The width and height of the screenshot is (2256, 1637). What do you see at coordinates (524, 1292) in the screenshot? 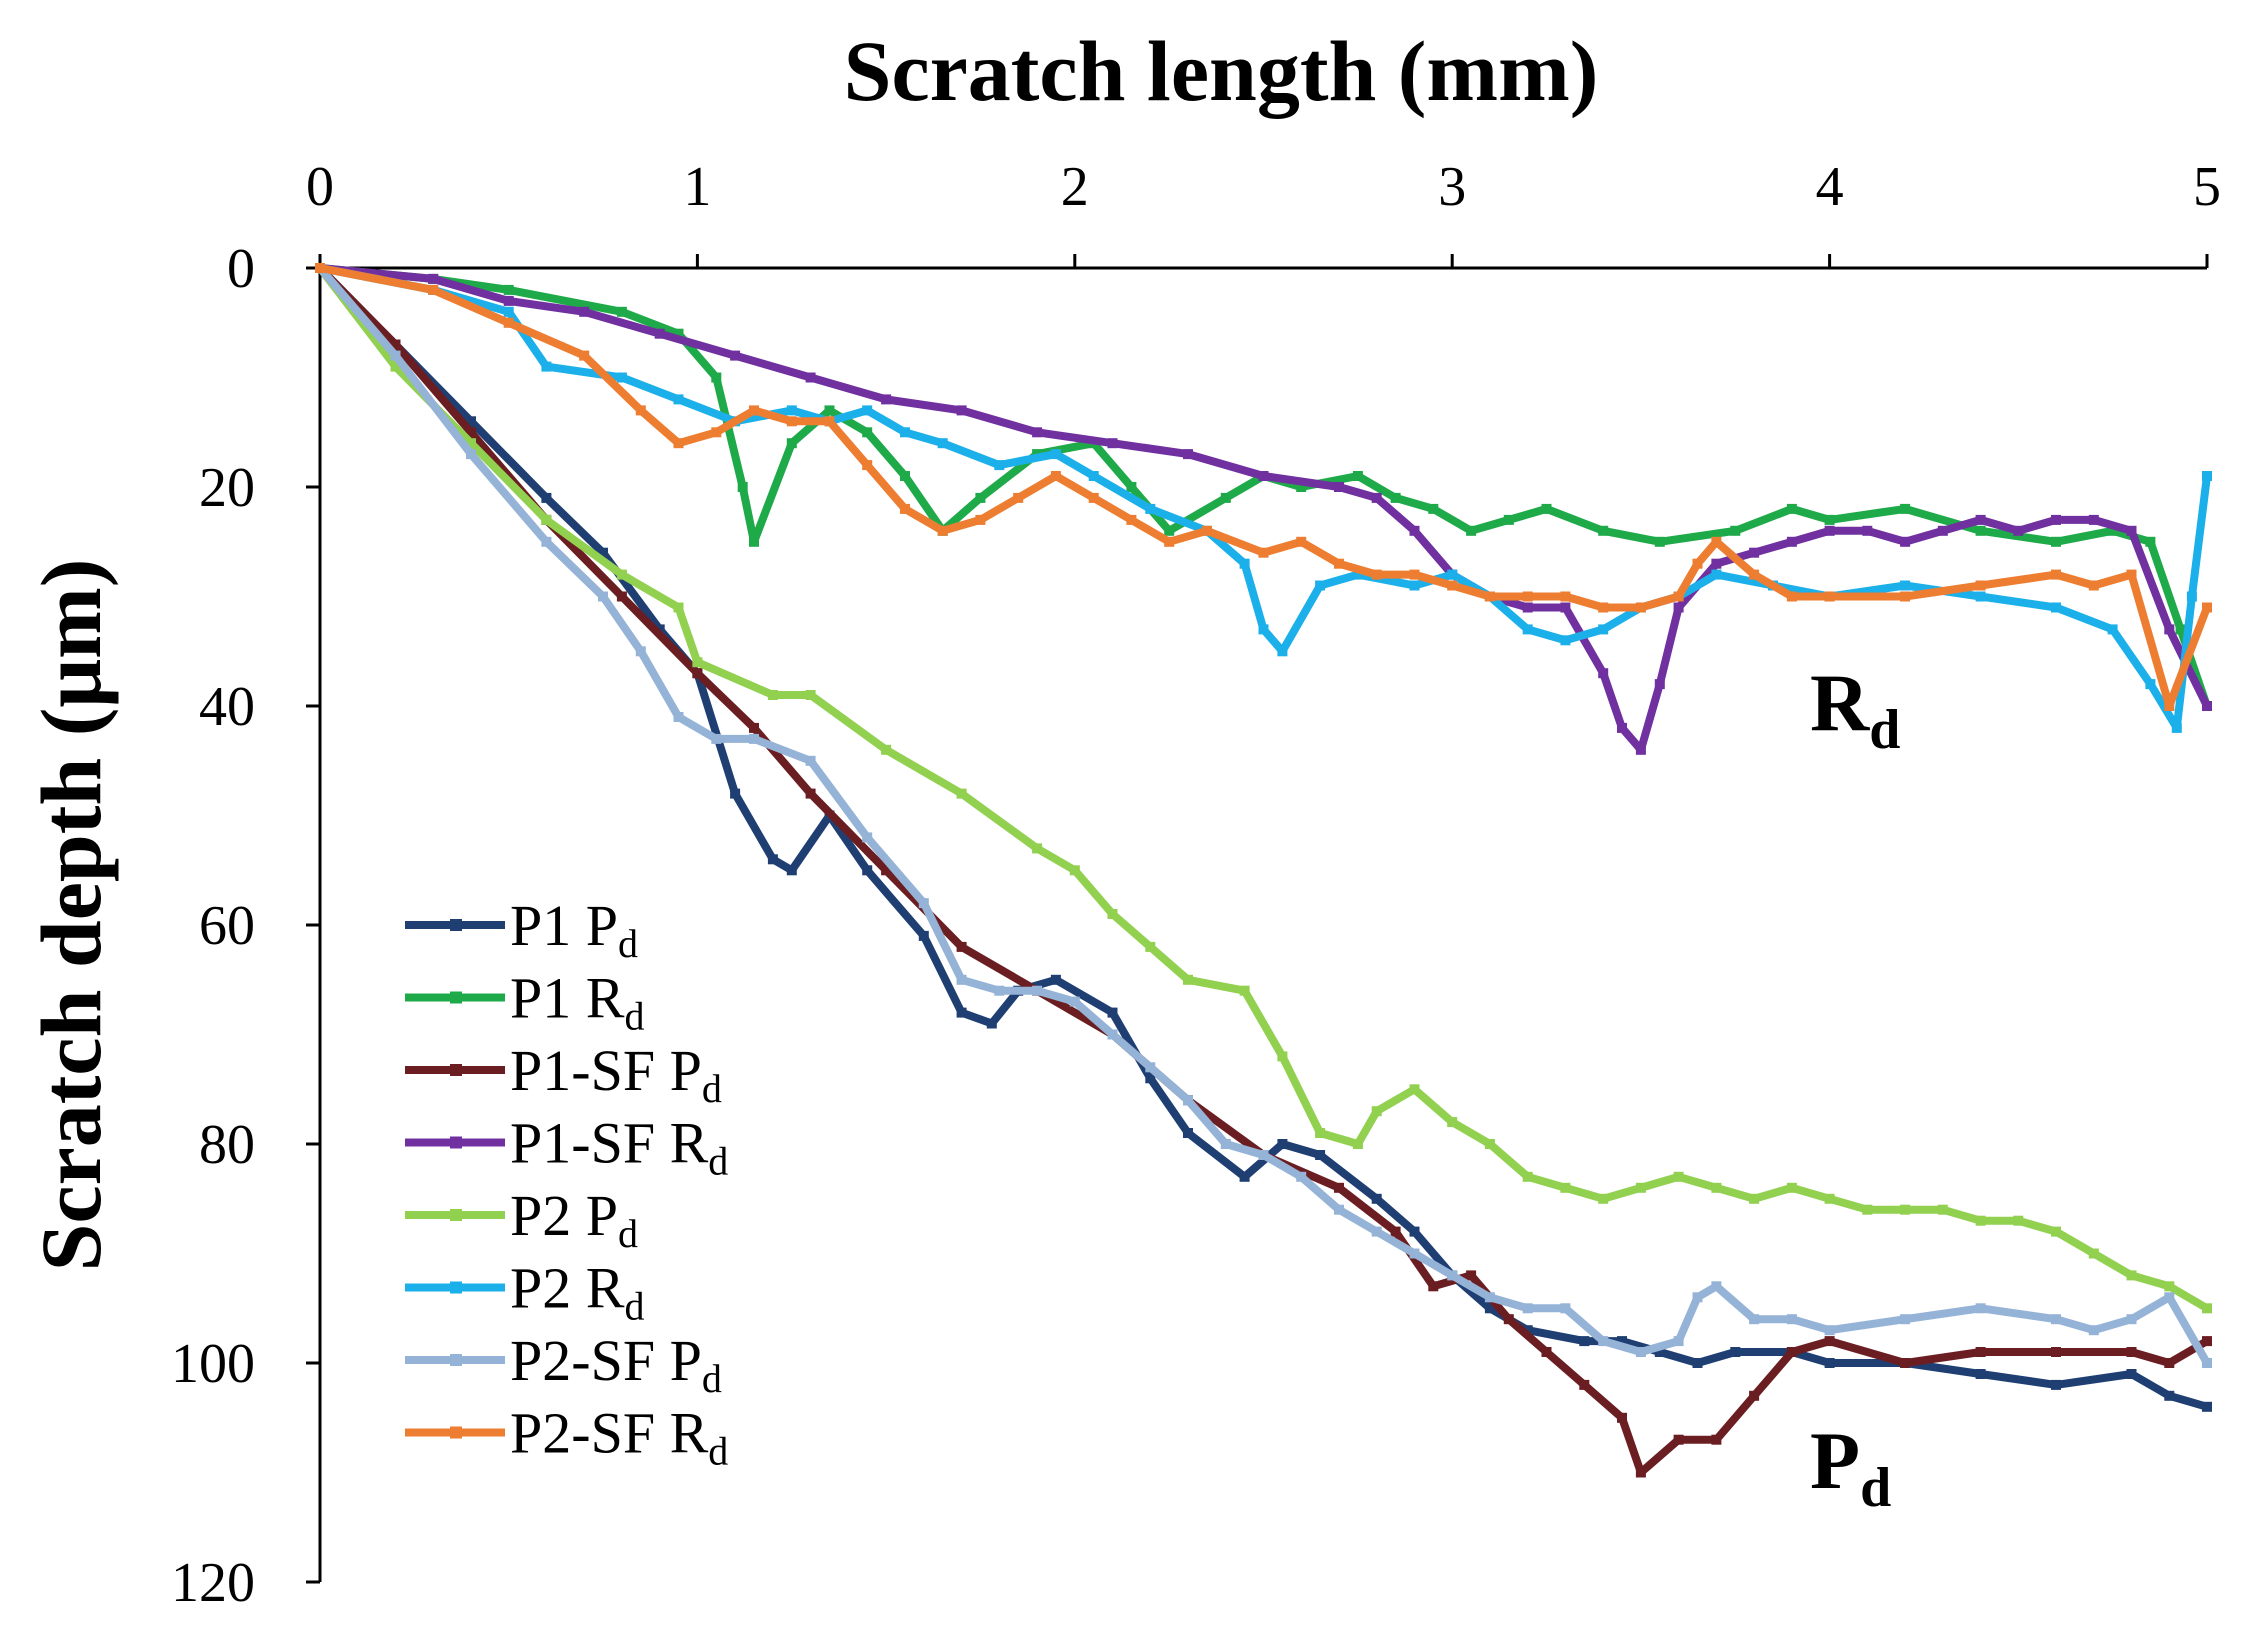
I see `legend-item-p2-rd: P2 Rd` at bounding box center [524, 1292].